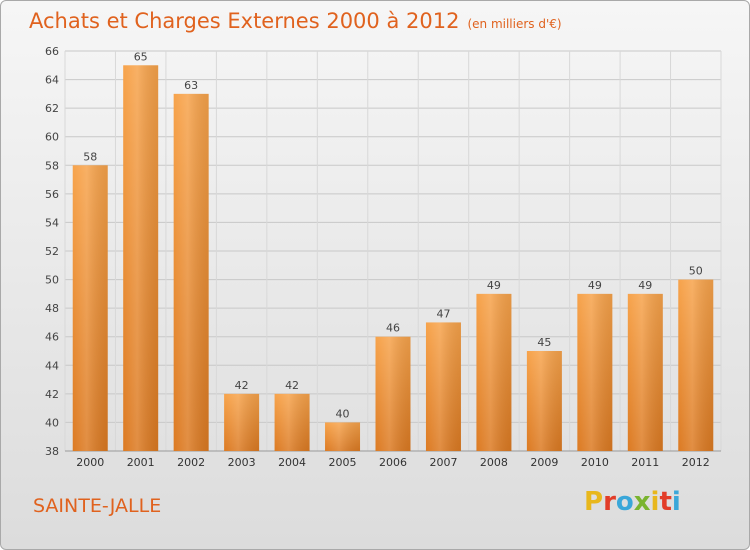  Describe the element at coordinates (52, 194) in the screenshot. I see `y-tick-label: 56` at that location.